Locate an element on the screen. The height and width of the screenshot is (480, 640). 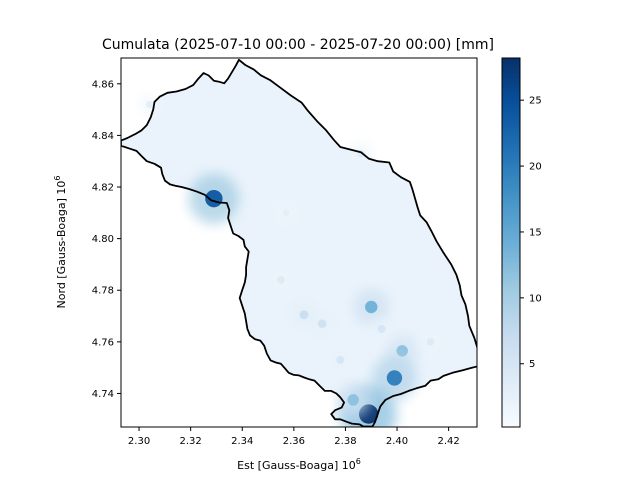
x-axis-label: Est [Gauss-Boaga] 106 is located at coordinates (299, 464).